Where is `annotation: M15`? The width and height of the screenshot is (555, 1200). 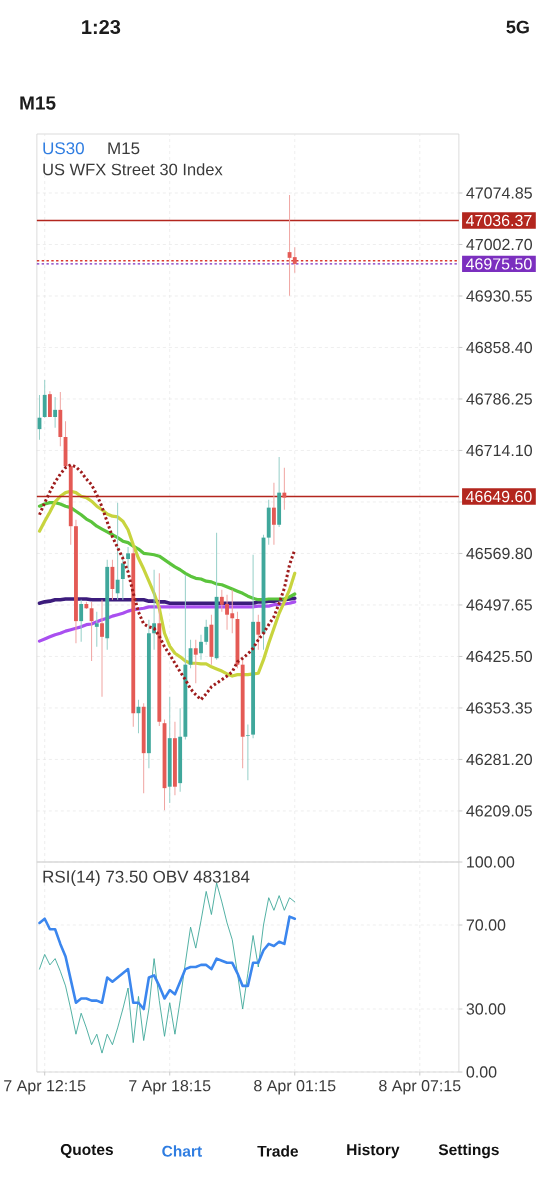 annotation: M15 is located at coordinates (124, 148).